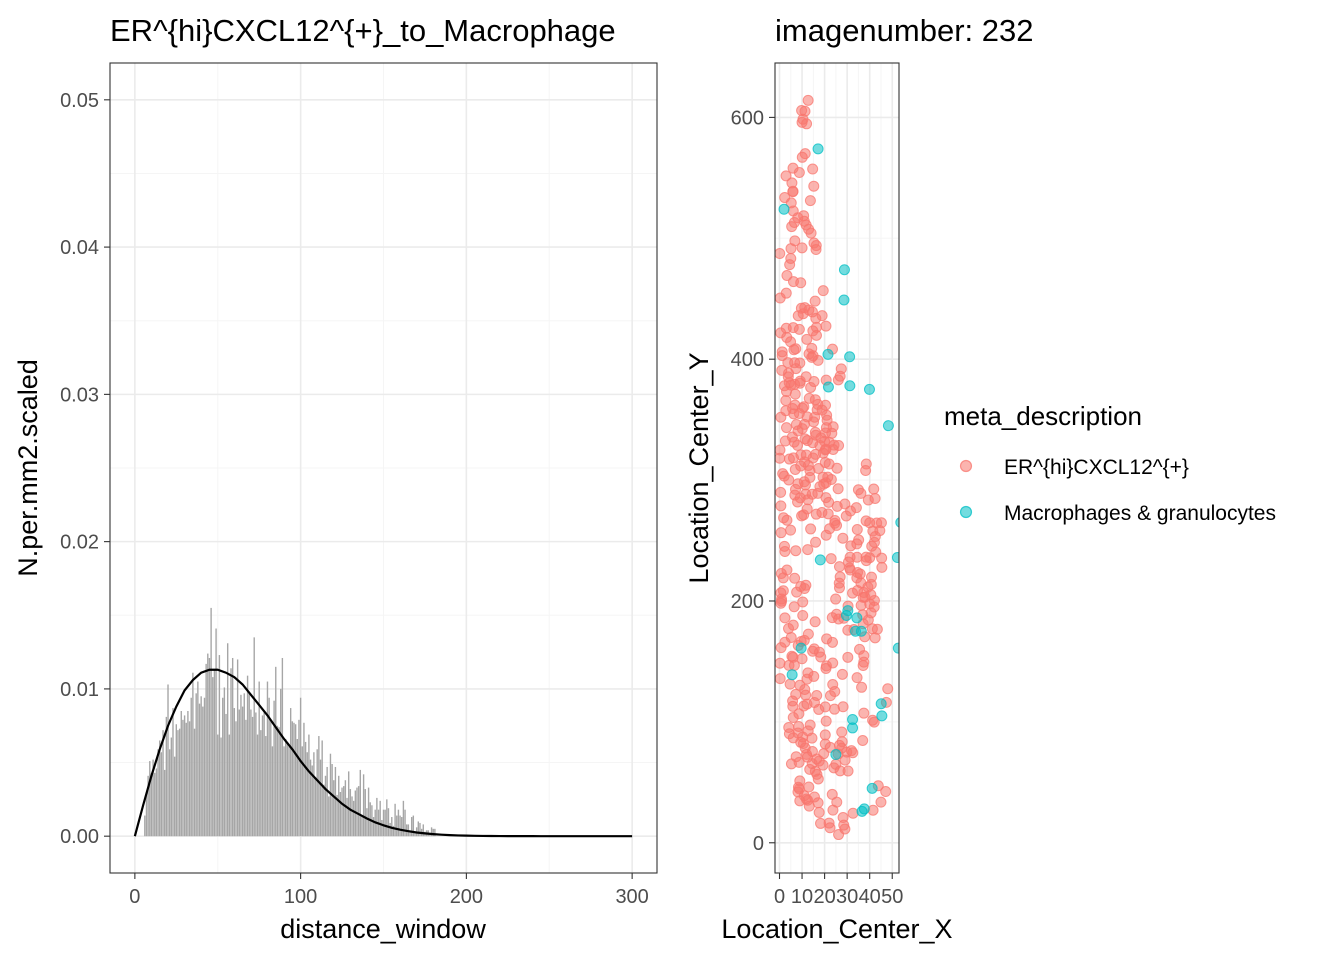 The image size is (1344, 960). Describe the element at coordinates (966, 512) in the screenshot. I see `legend-key-macrophages` at that location.